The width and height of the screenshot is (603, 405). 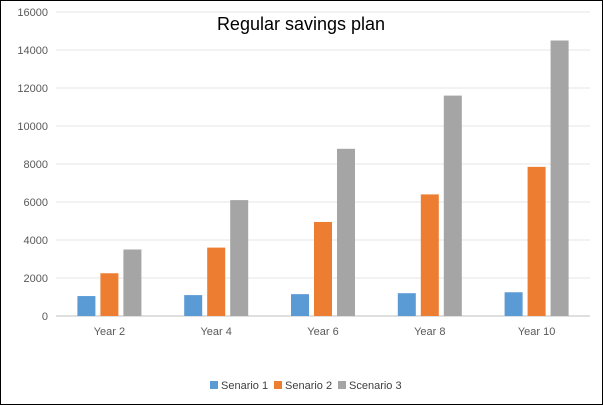 I want to click on x-tick-label: Year 6, so click(x=322, y=332).